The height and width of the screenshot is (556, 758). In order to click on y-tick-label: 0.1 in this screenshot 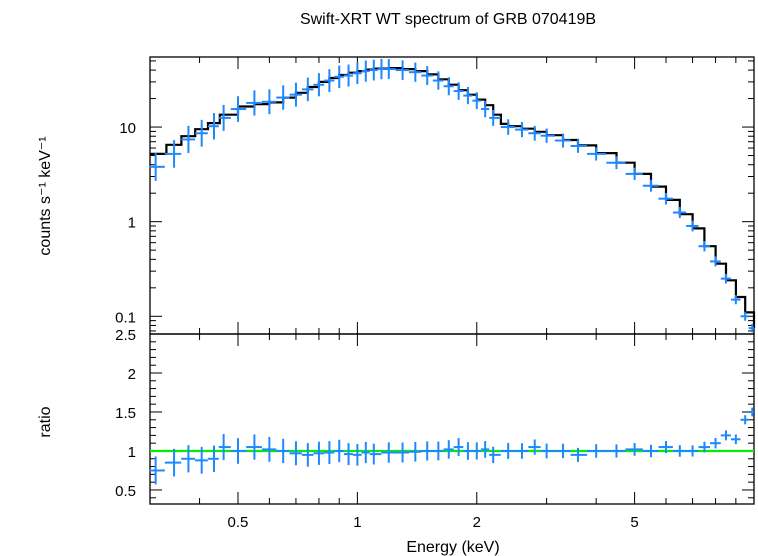, I will do `click(125, 317)`.